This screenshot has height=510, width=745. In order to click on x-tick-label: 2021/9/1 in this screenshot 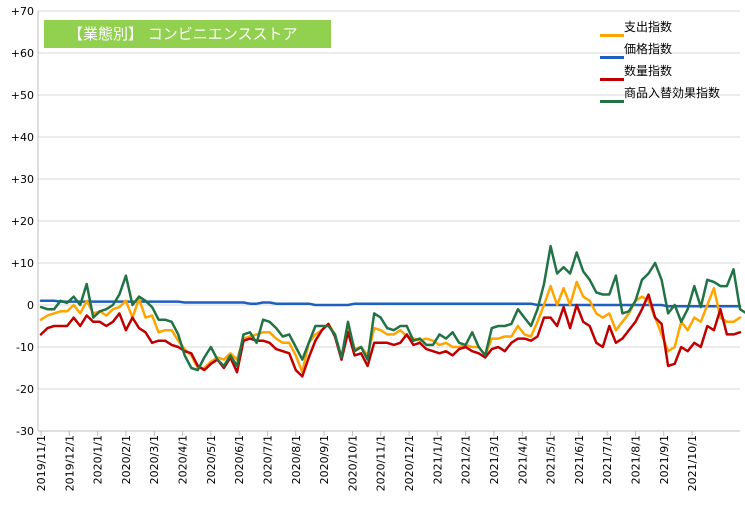, I will do `click(664, 459)`.